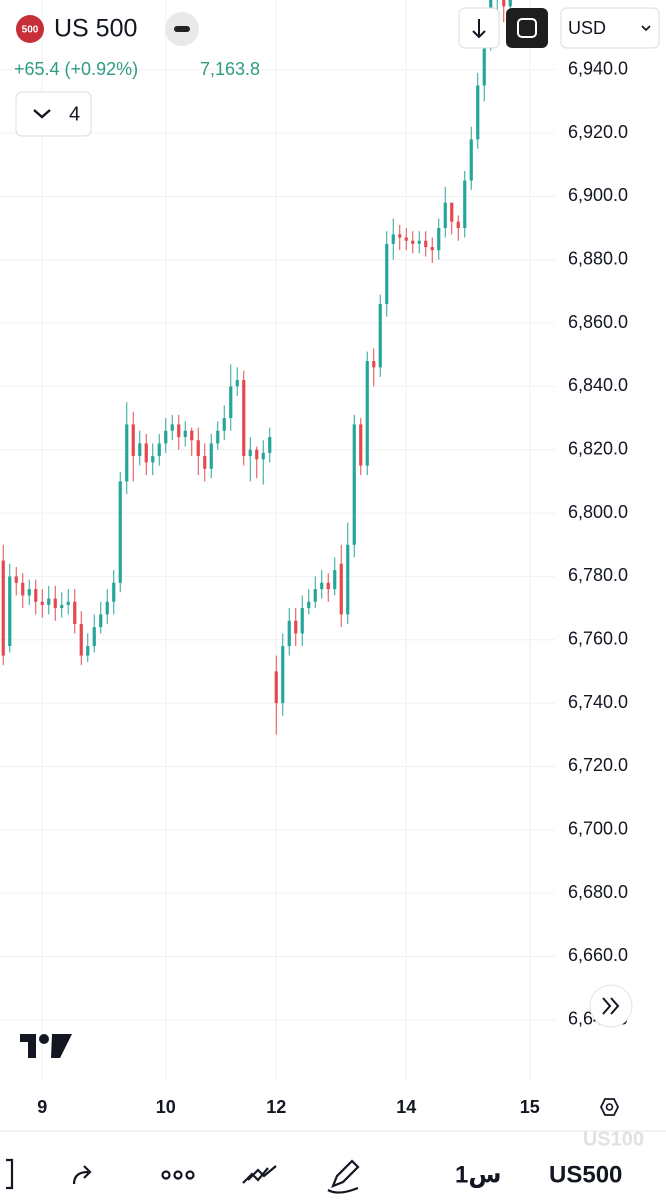 The image size is (666, 1200). I want to click on tradingview-logo, so click(46, 1046).